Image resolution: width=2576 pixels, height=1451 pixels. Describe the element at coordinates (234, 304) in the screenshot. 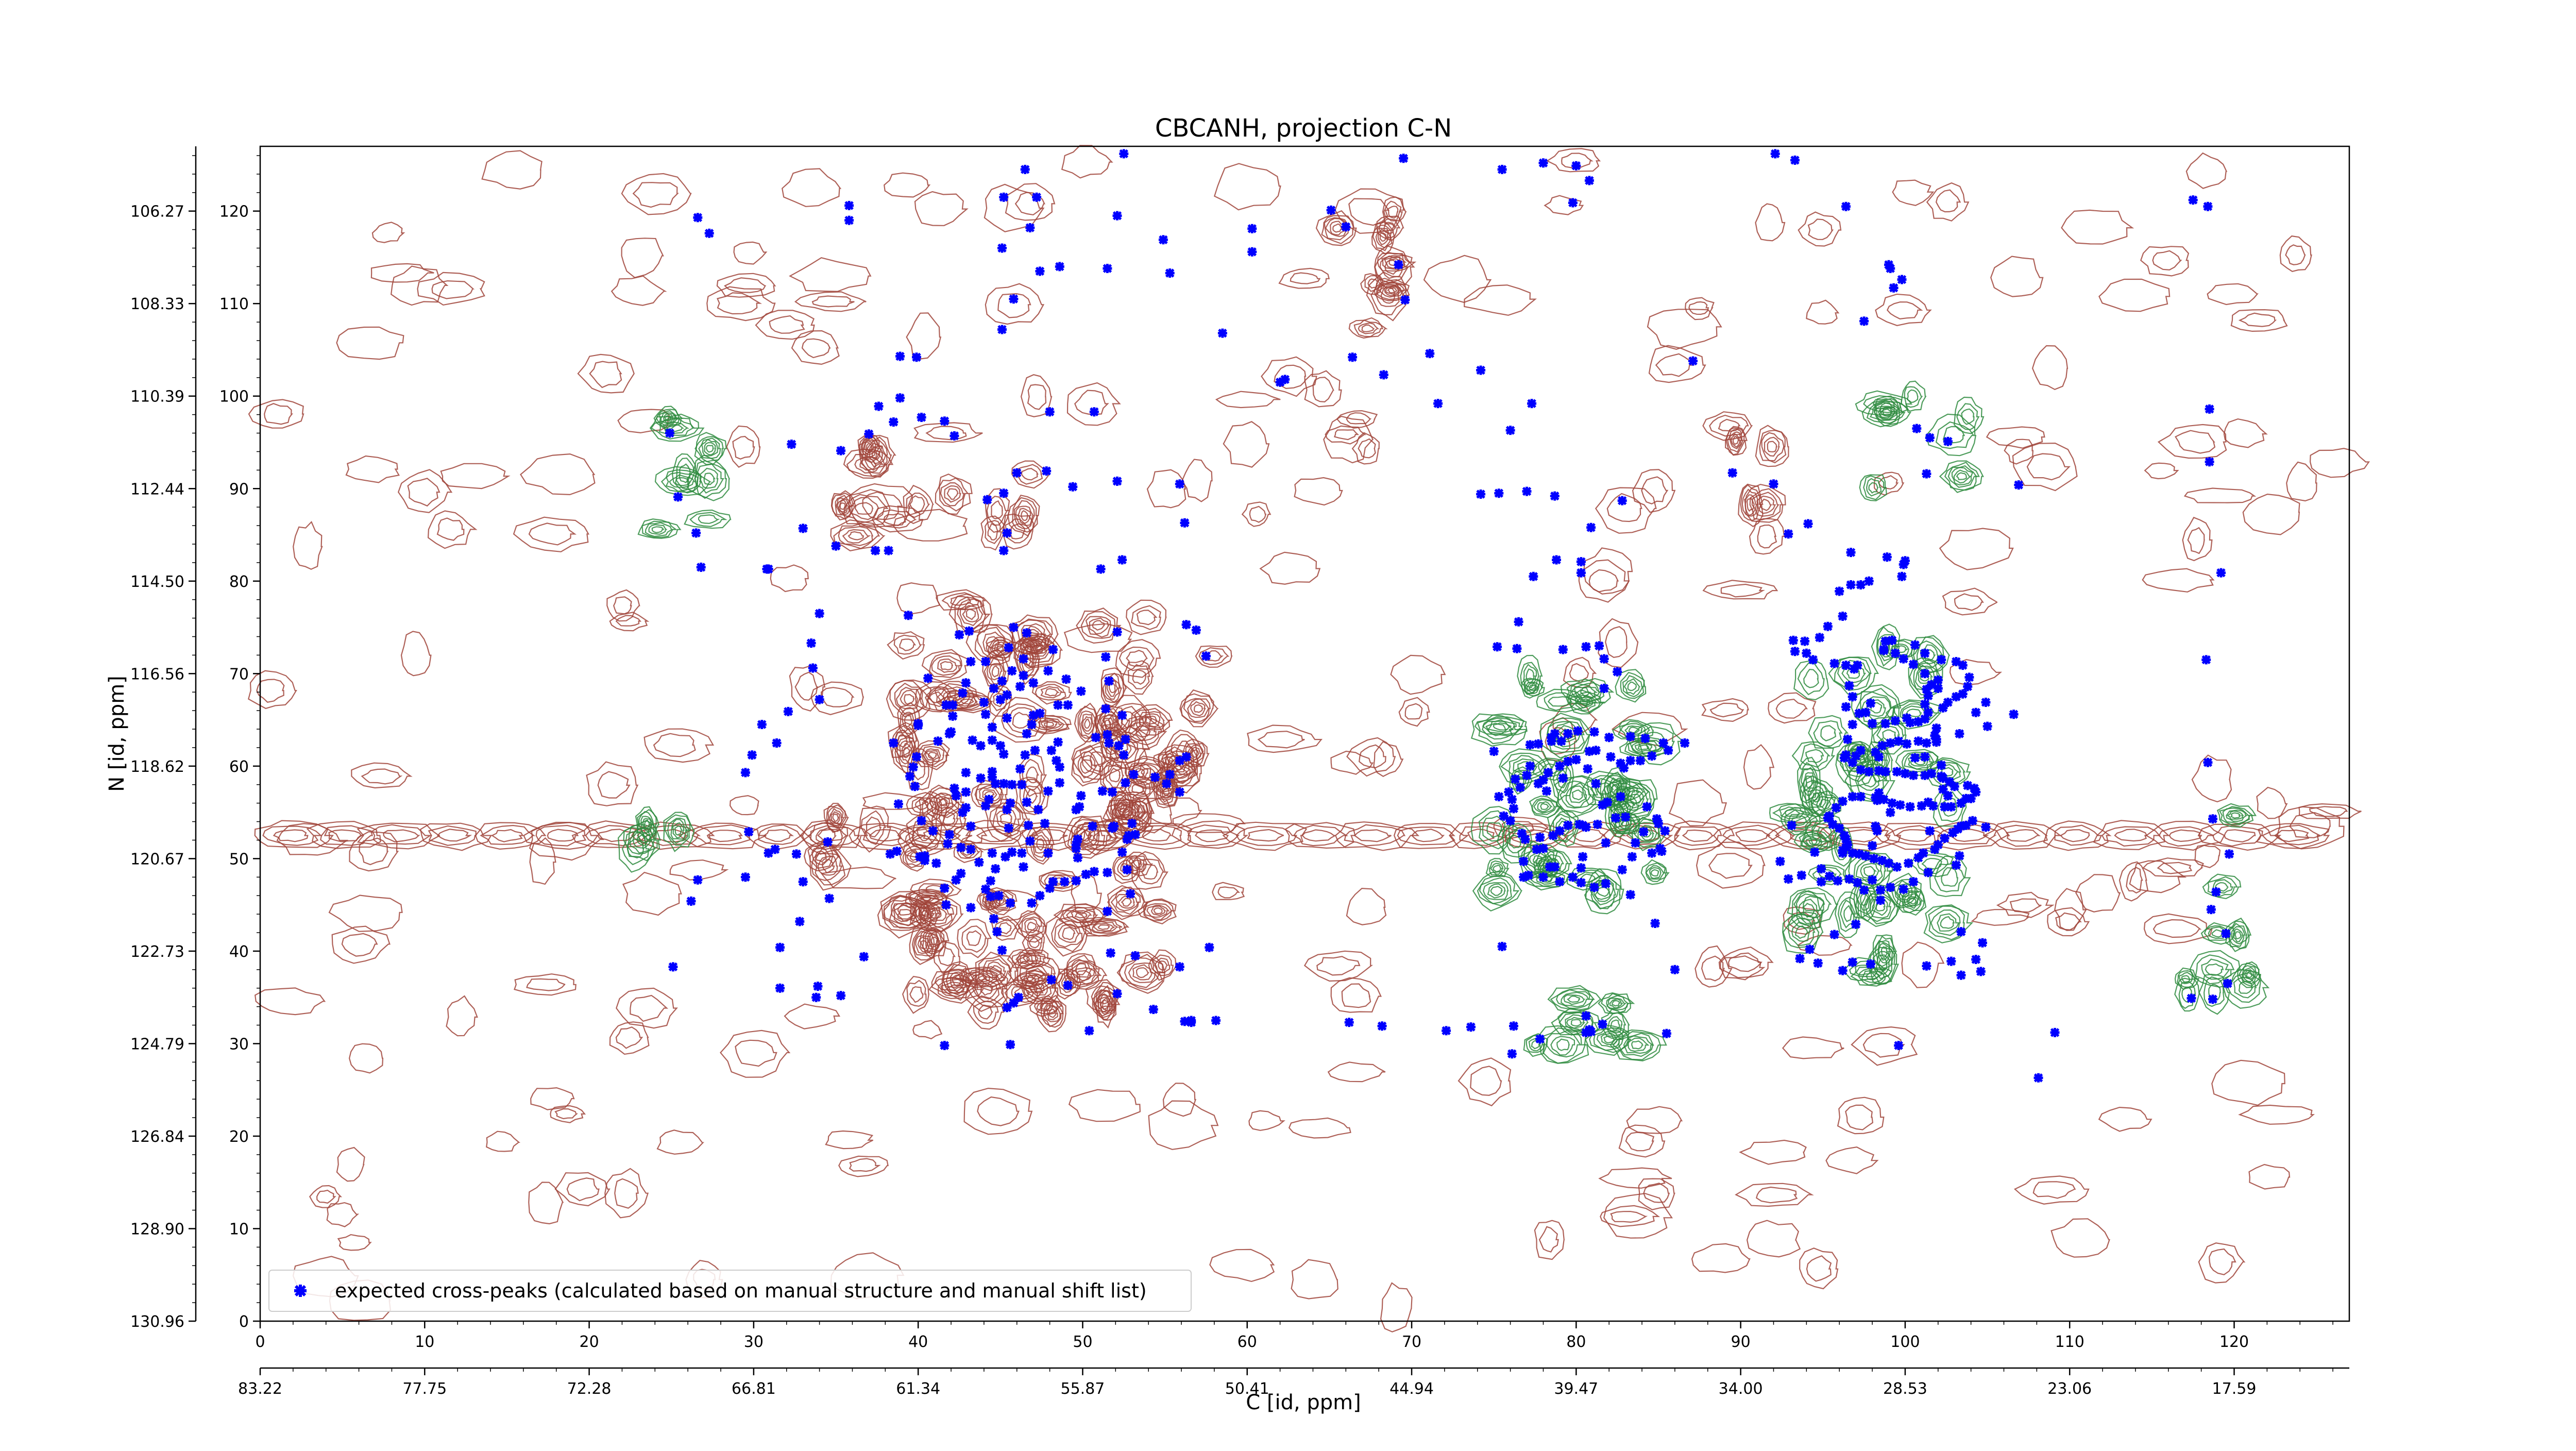

I see `y-tick-label: 110` at that location.